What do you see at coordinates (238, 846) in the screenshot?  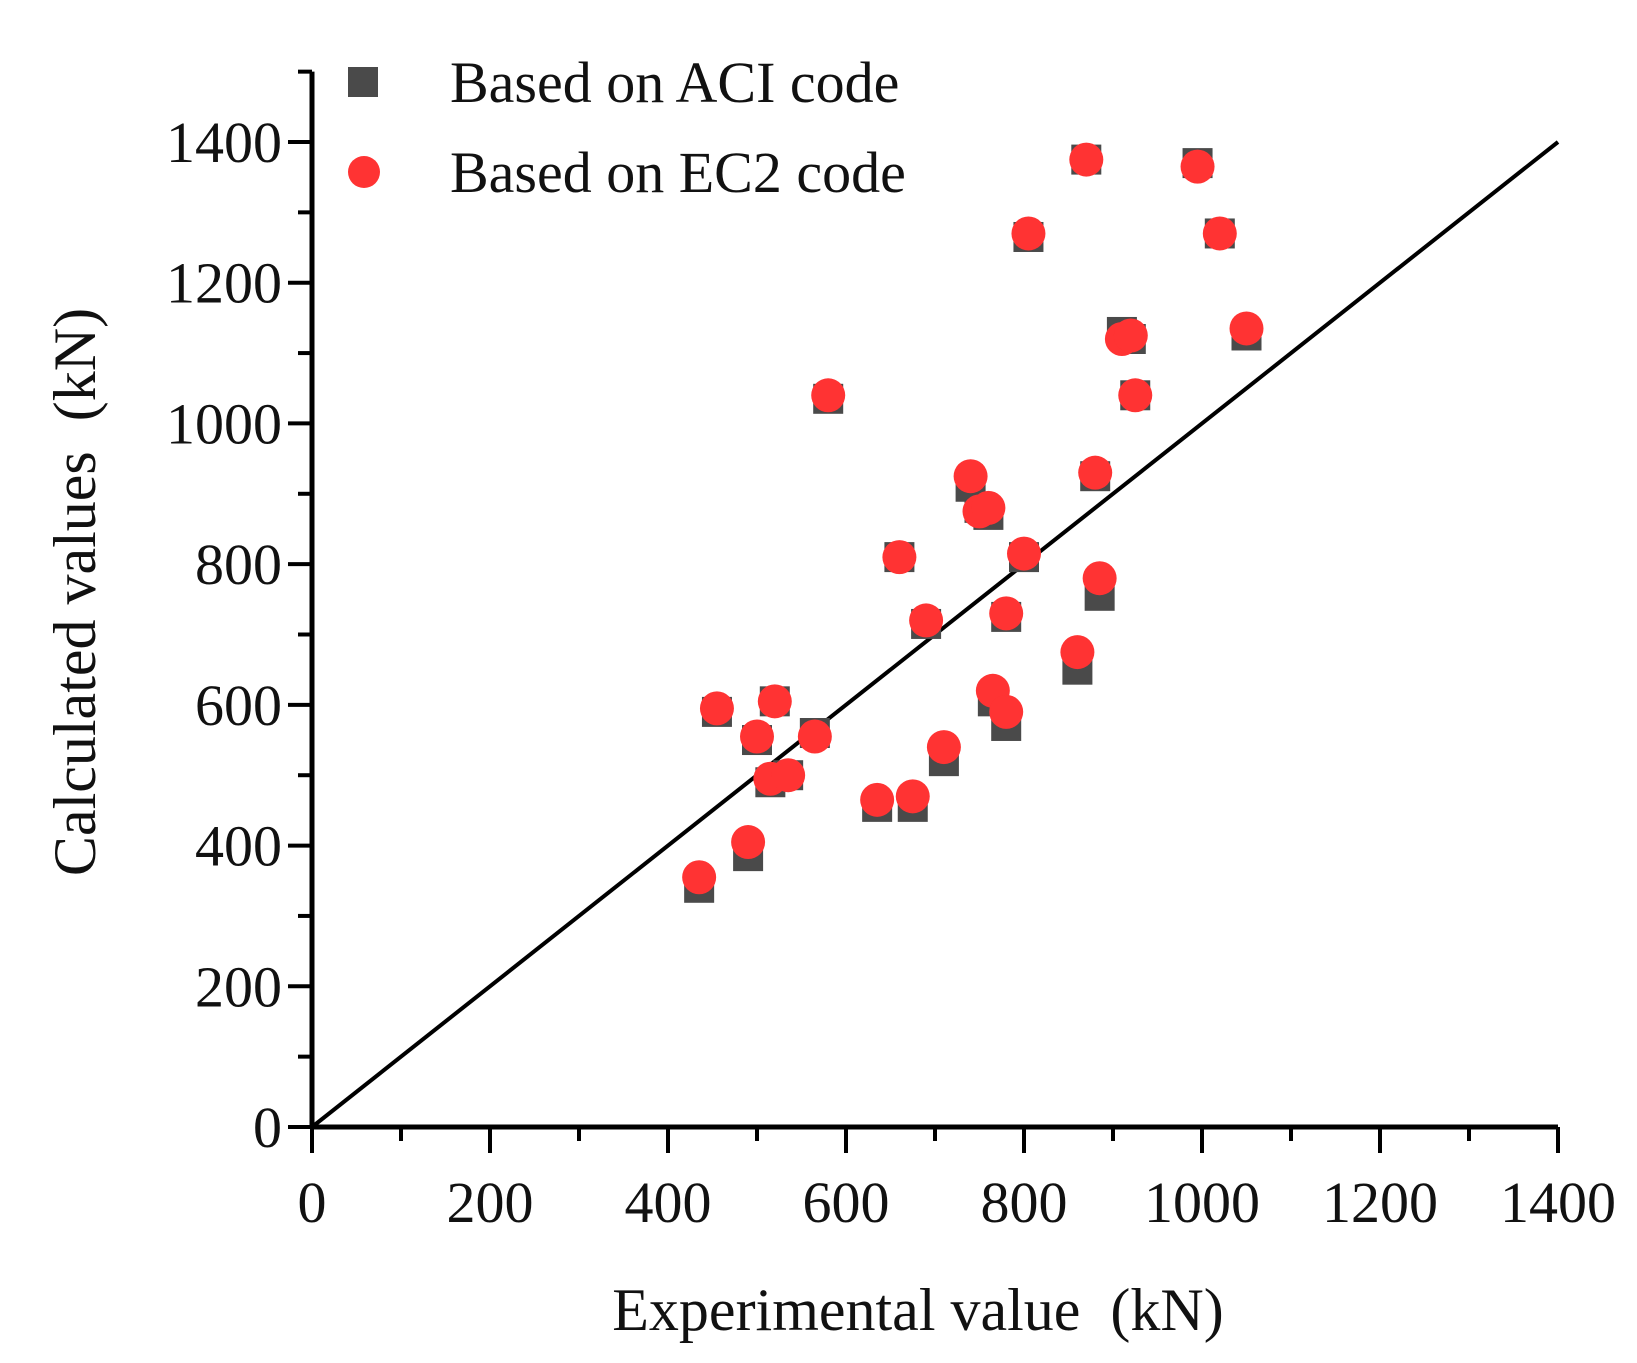 I see `y-tick-label: 400` at bounding box center [238, 846].